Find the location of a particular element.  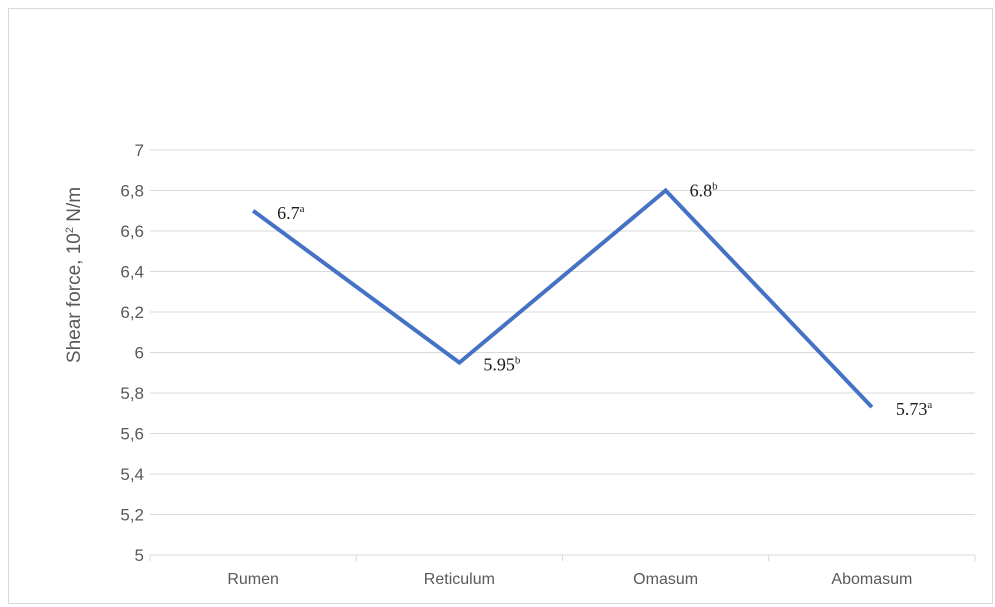

y-tick-label: 6,4 is located at coordinates (132, 272).